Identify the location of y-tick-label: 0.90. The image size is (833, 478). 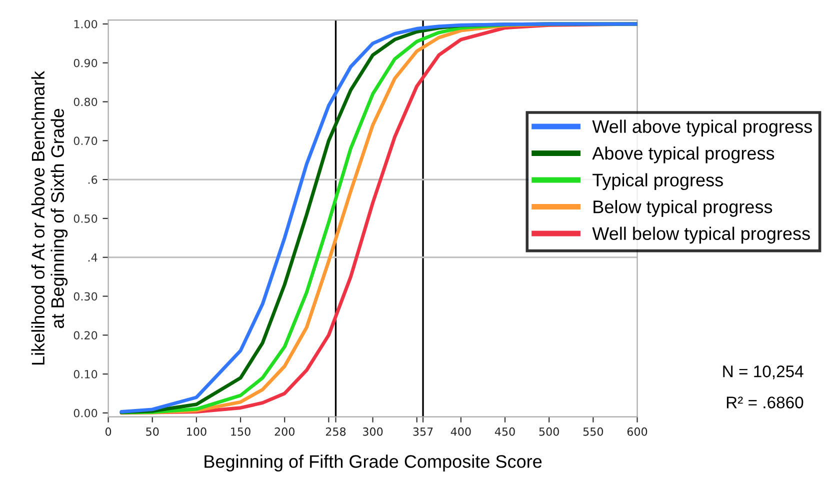
(86, 63).